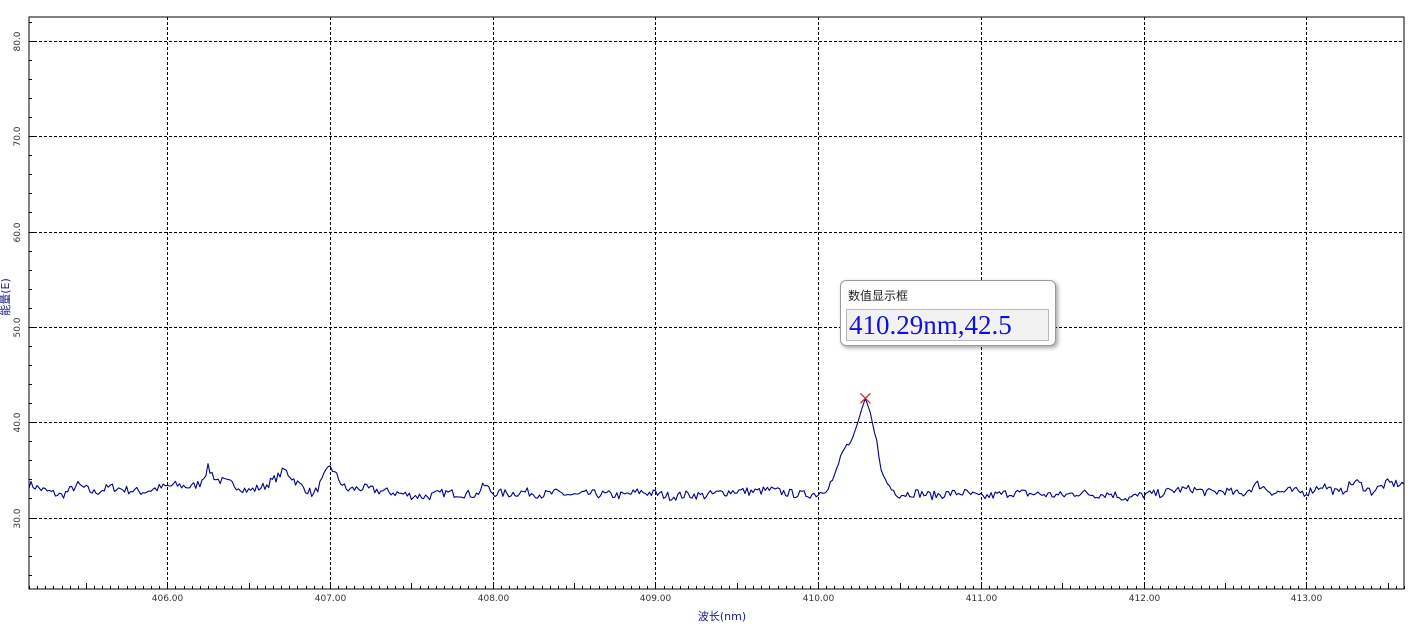  Describe the element at coordinates (722, 616) in the screenshot. I see `x-axis-title: 波长(nm)` at that location.